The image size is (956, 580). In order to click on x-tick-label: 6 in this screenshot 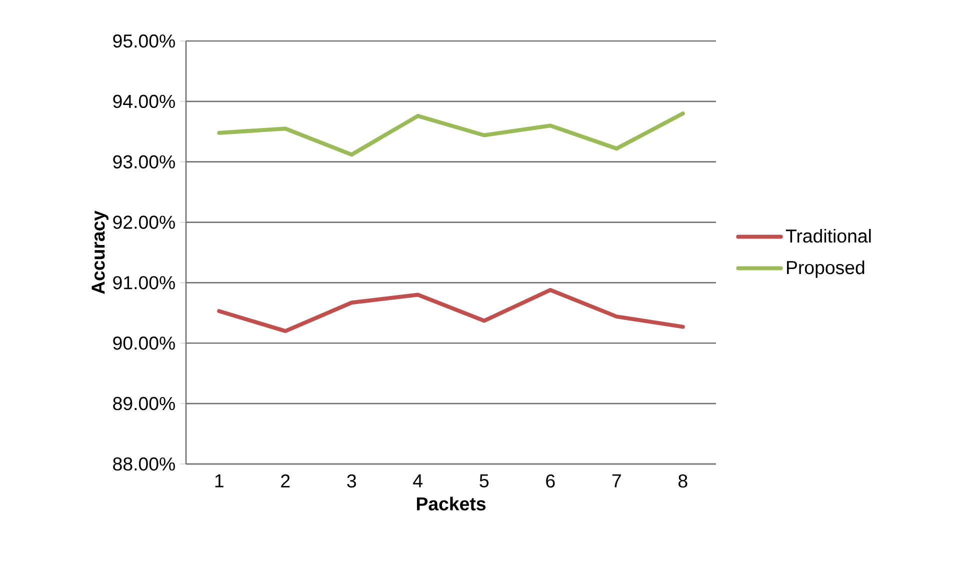, I will do `click(550, 481)`.